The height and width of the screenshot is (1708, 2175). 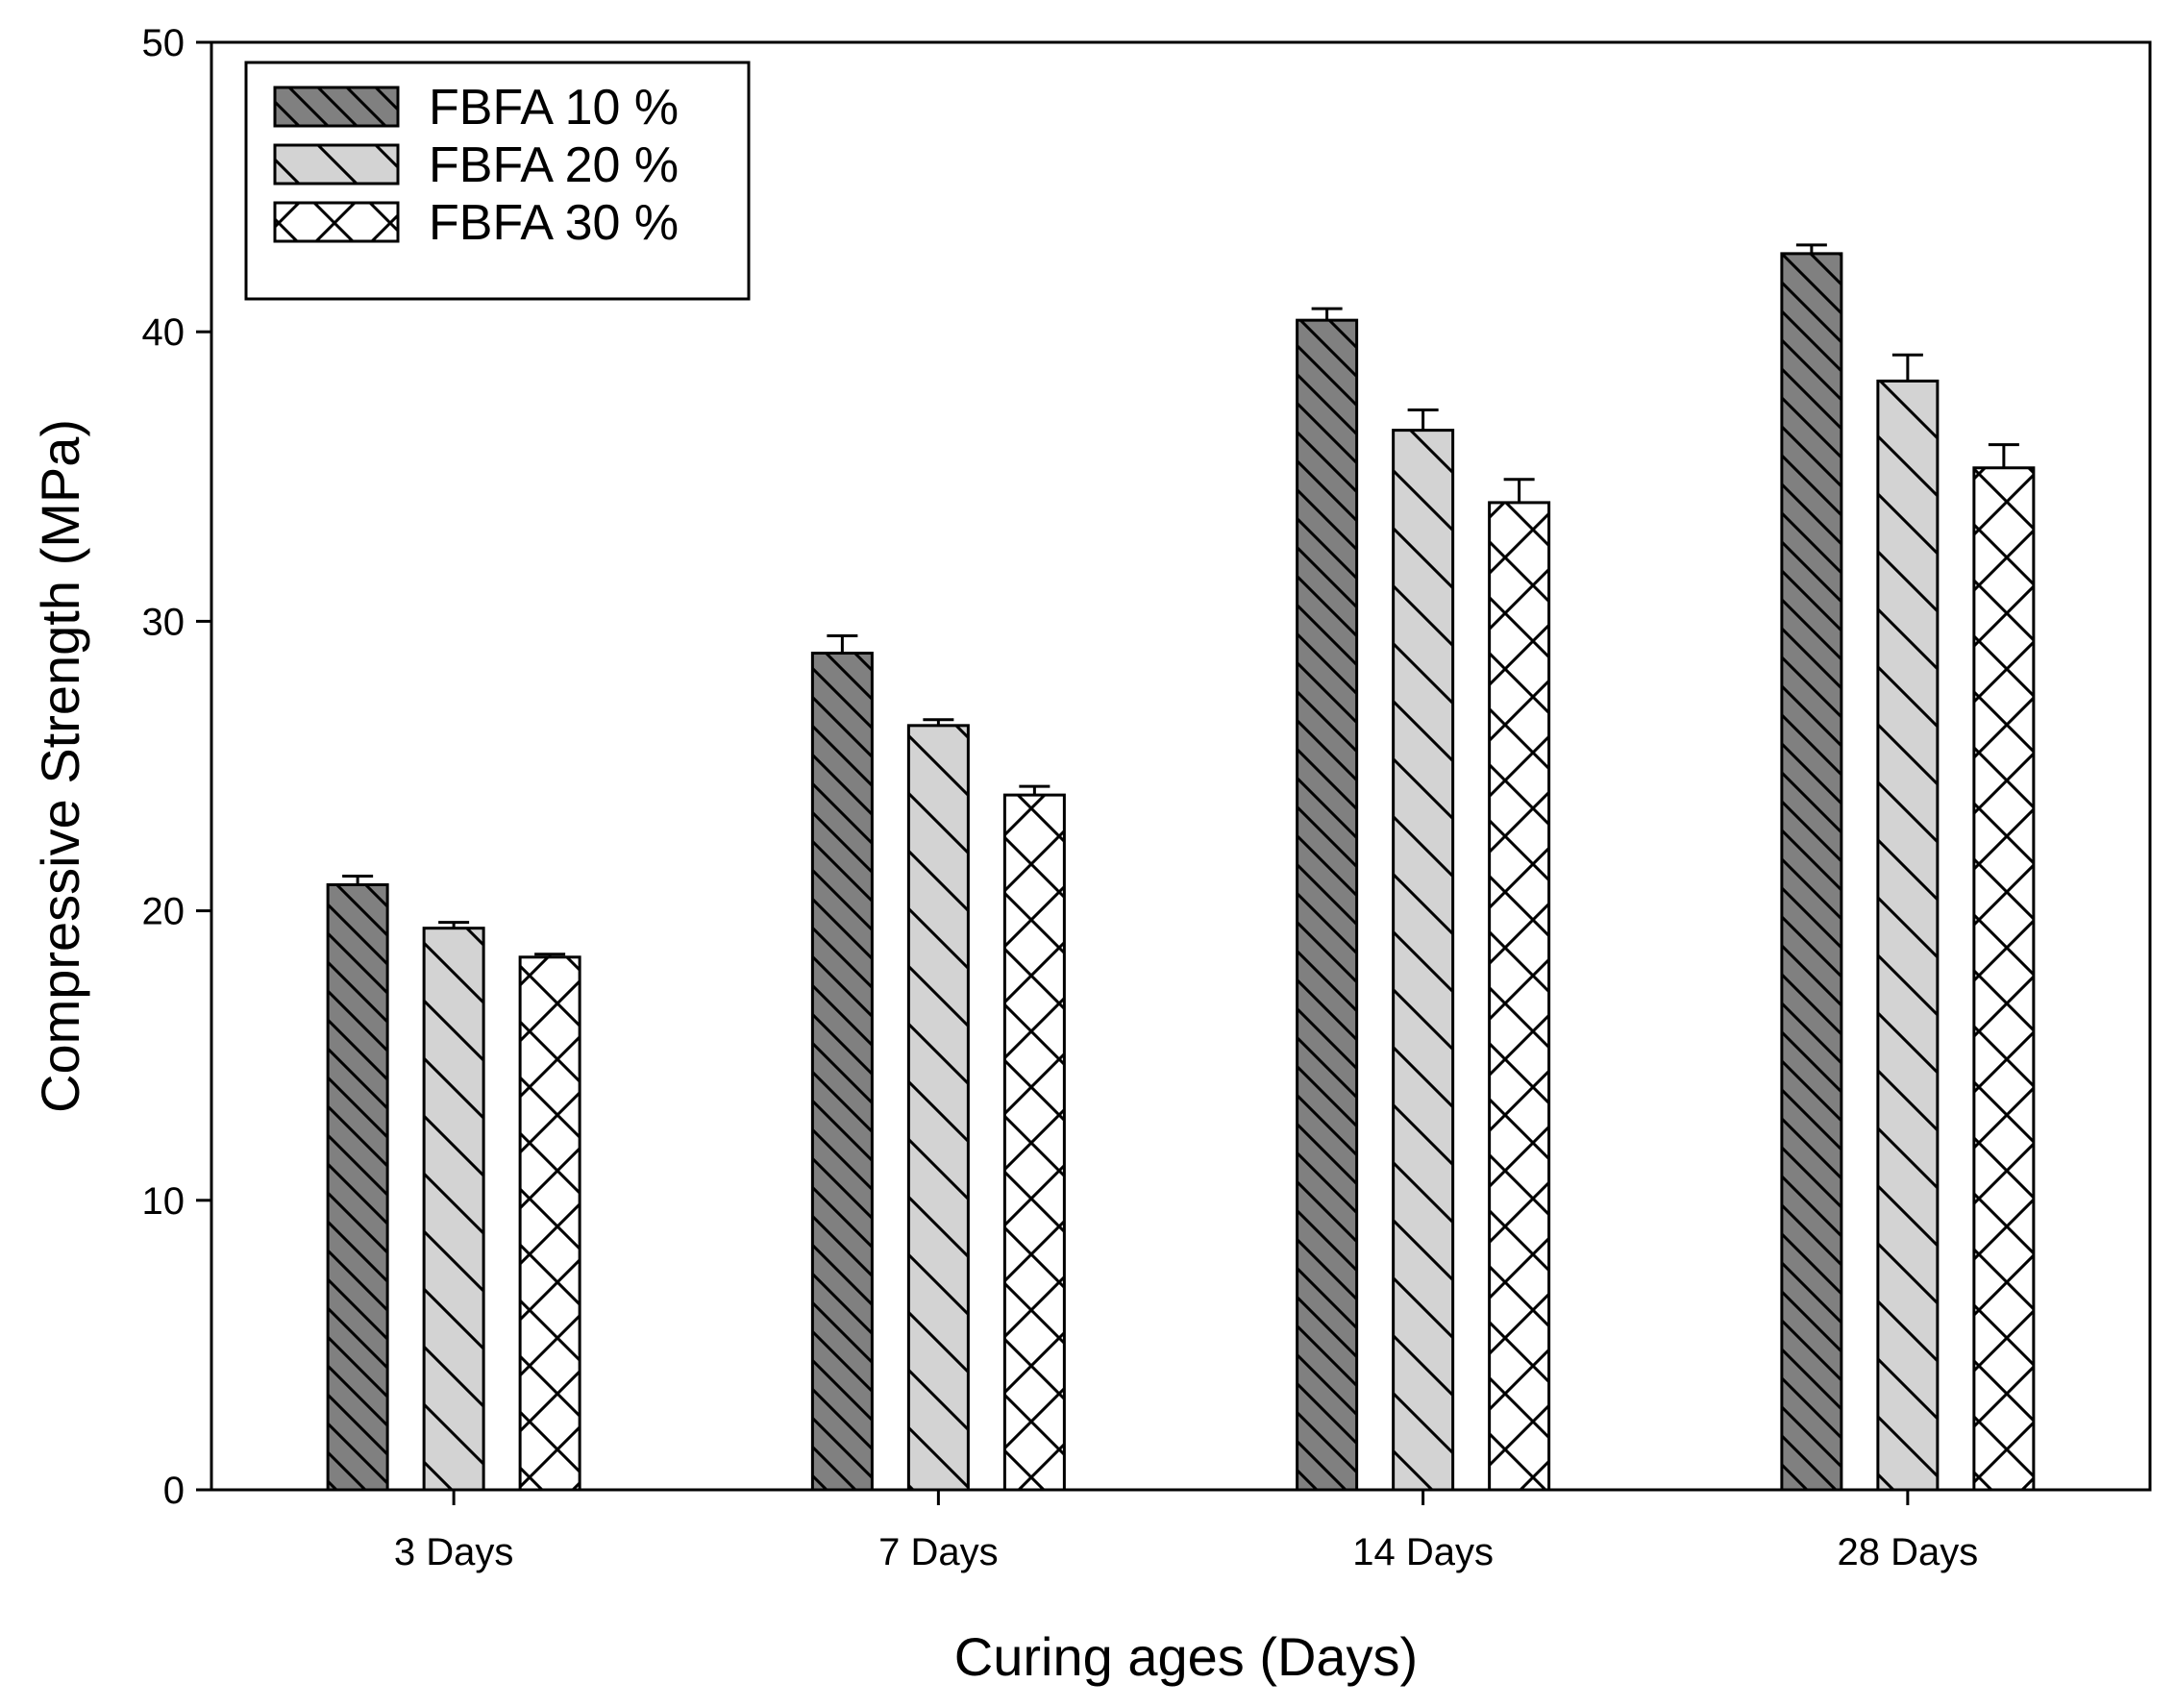 I want to click on y-tick-label: 30, so click(x=163, y=622).